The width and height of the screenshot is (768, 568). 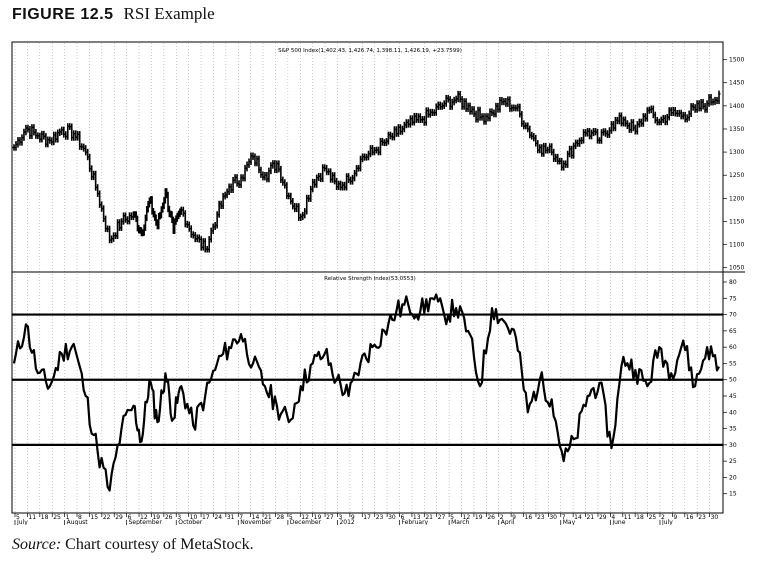 What do you see at coordinates (146, 522) in the screenshot?
I see `x-month-label: September` at bounding box center [146, 522].